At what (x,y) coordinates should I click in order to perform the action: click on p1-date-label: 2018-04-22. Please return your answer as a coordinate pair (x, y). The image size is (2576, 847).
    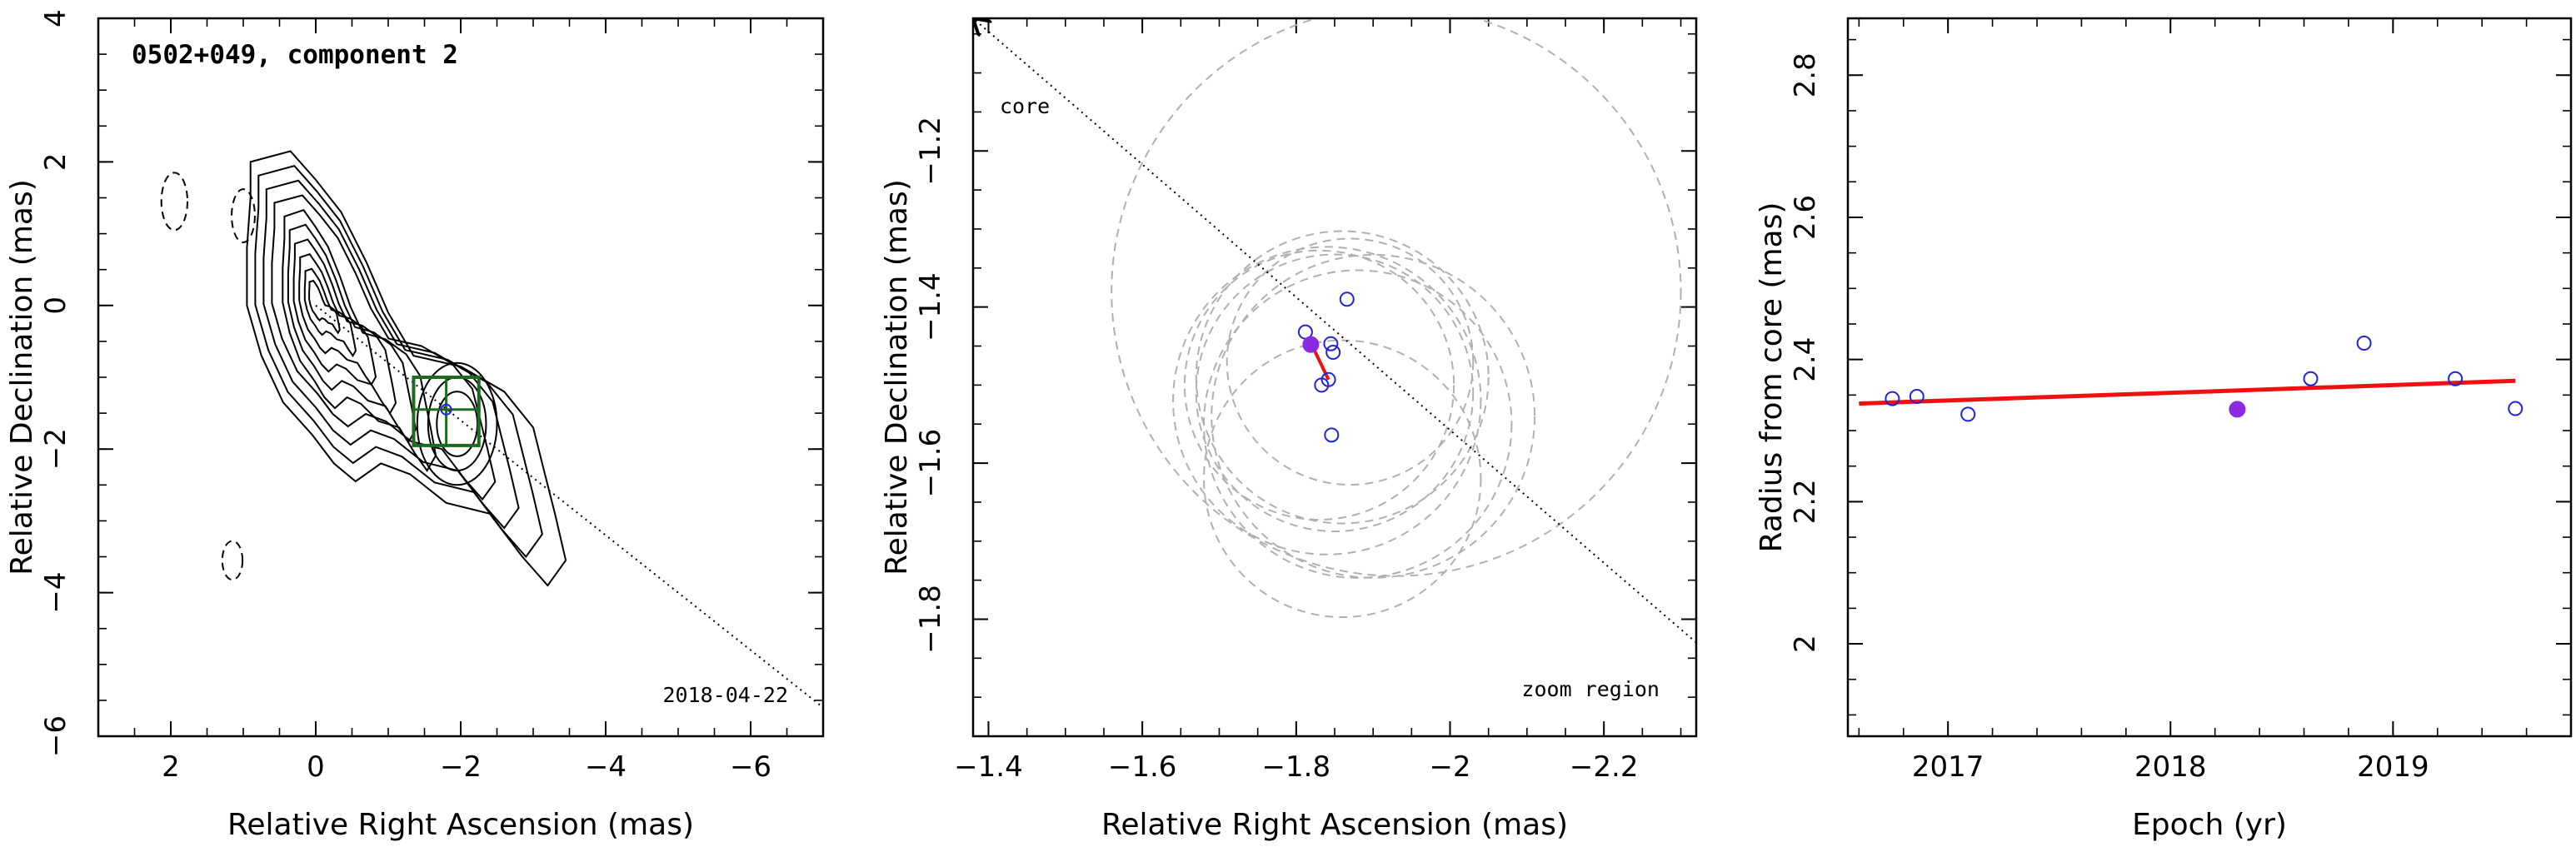
    Looking at the image, I should click on (725, 695).